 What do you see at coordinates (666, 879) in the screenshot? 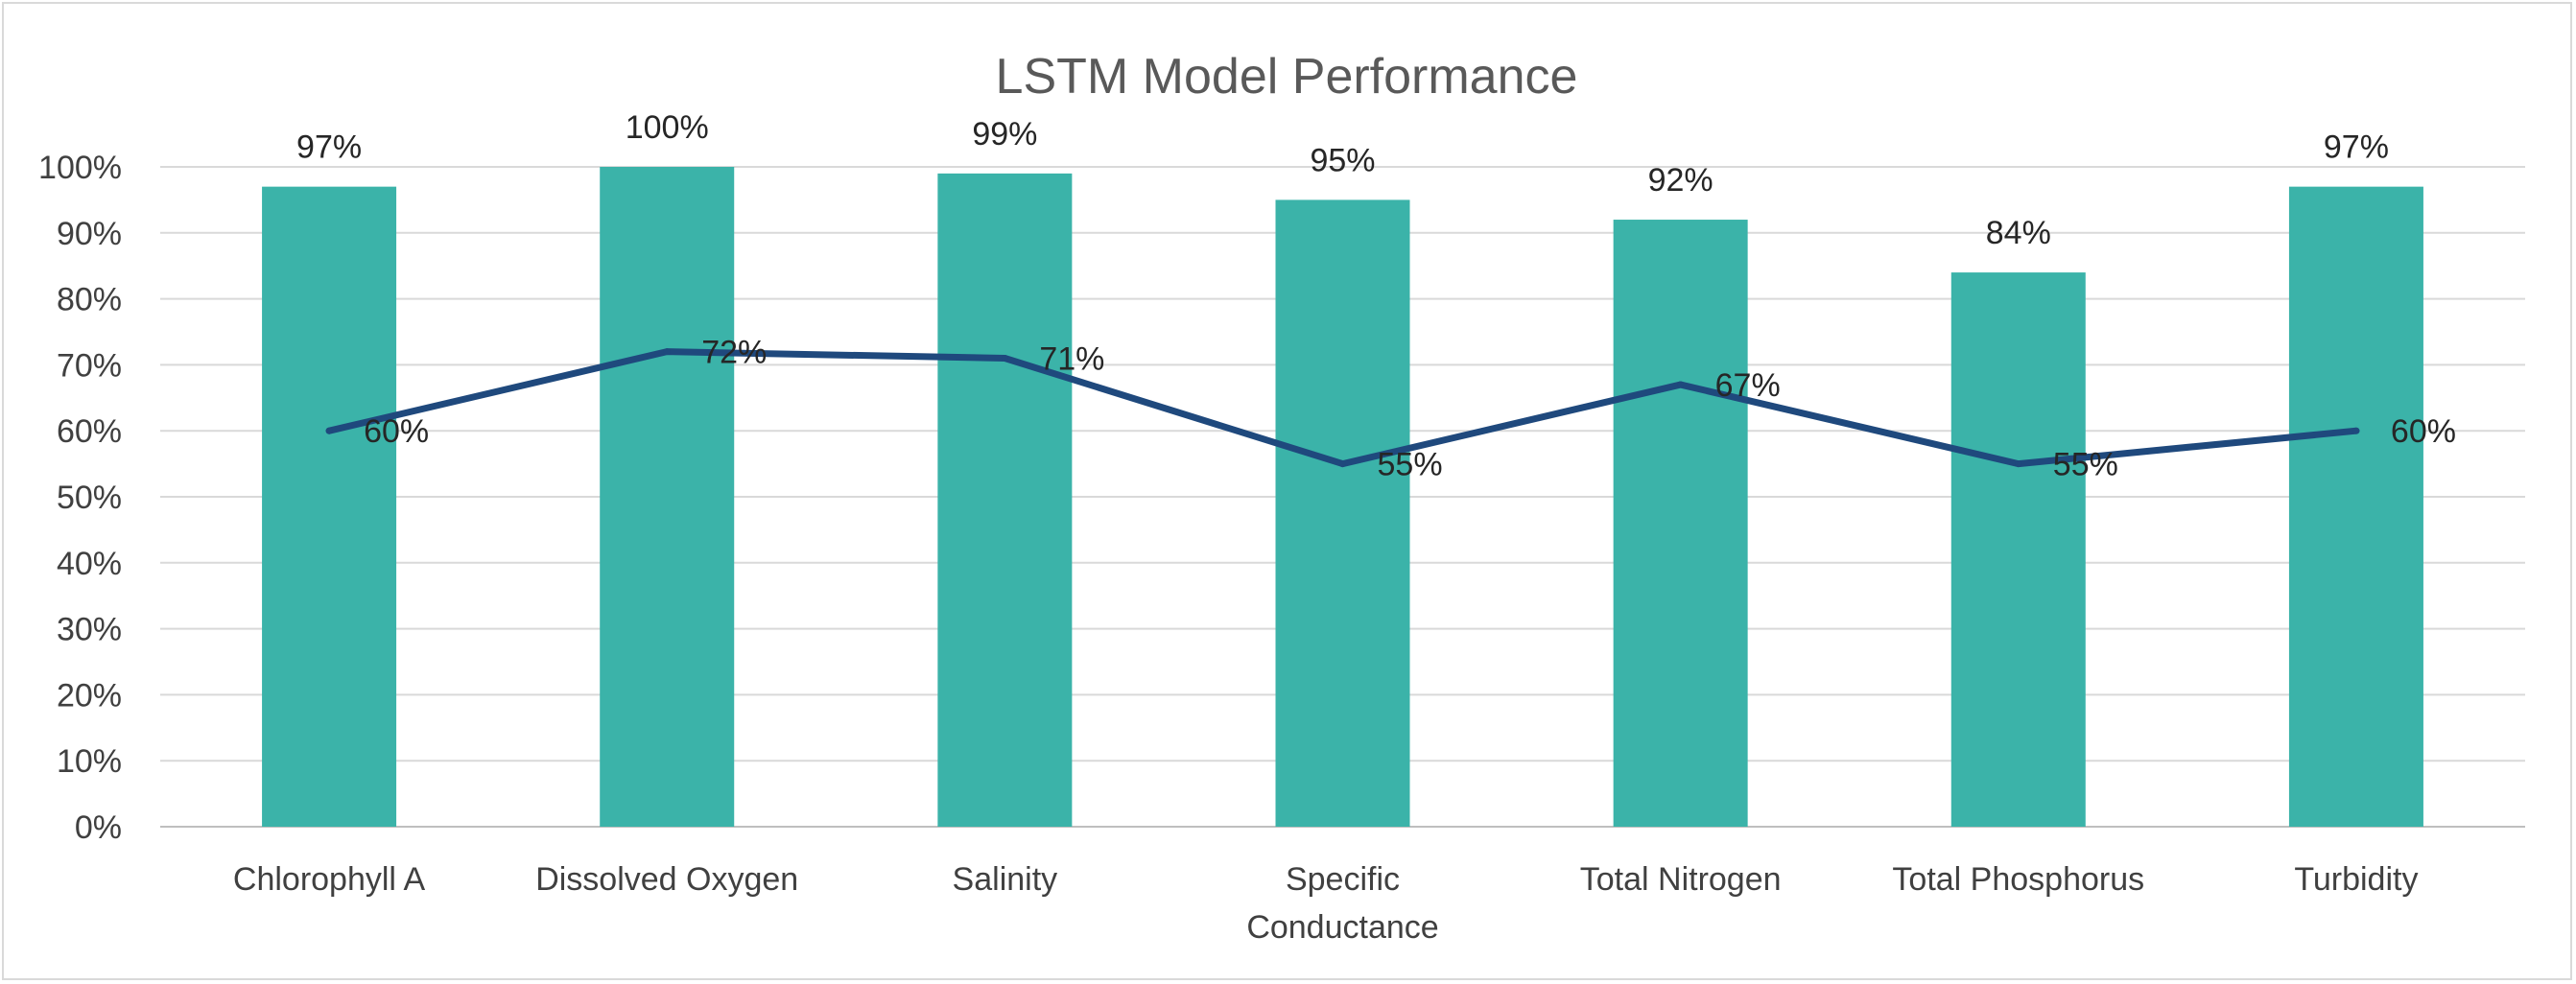
I see `x-category-label: Dissolved Oxygen` at bounding box center [666, 879].